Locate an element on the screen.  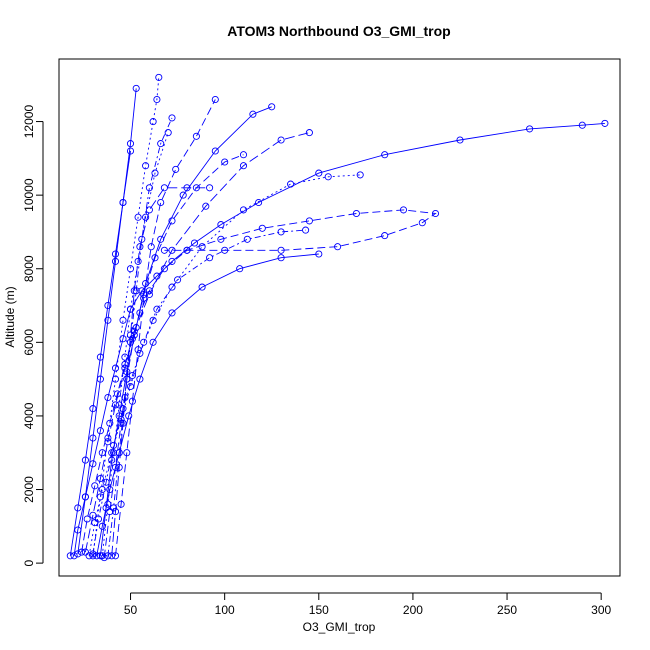
x-tick-label: 50 is located at coordinates (131, 610).